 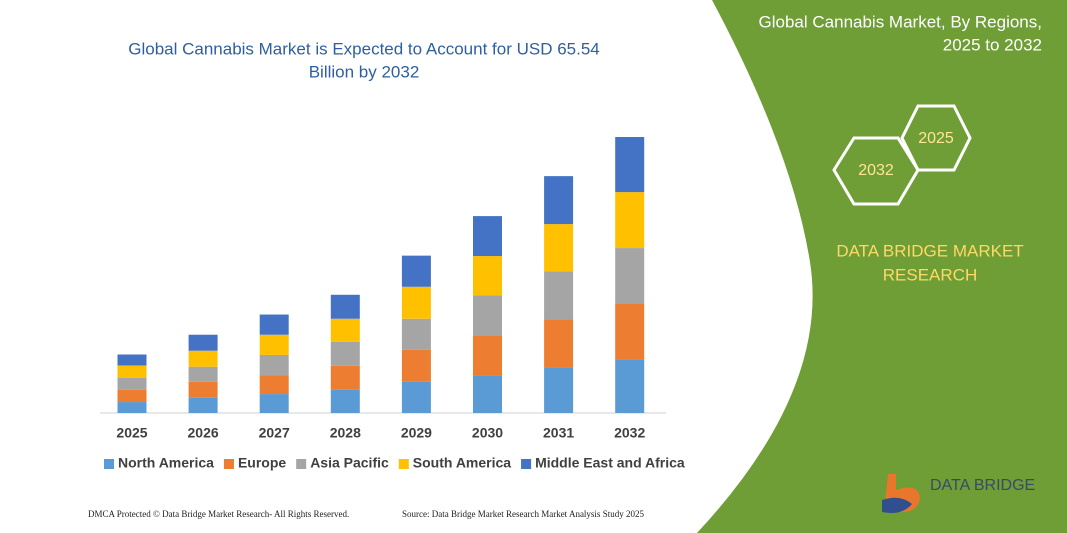 I want to click on x-tick-label: 2030, so click(x=487, y=433).